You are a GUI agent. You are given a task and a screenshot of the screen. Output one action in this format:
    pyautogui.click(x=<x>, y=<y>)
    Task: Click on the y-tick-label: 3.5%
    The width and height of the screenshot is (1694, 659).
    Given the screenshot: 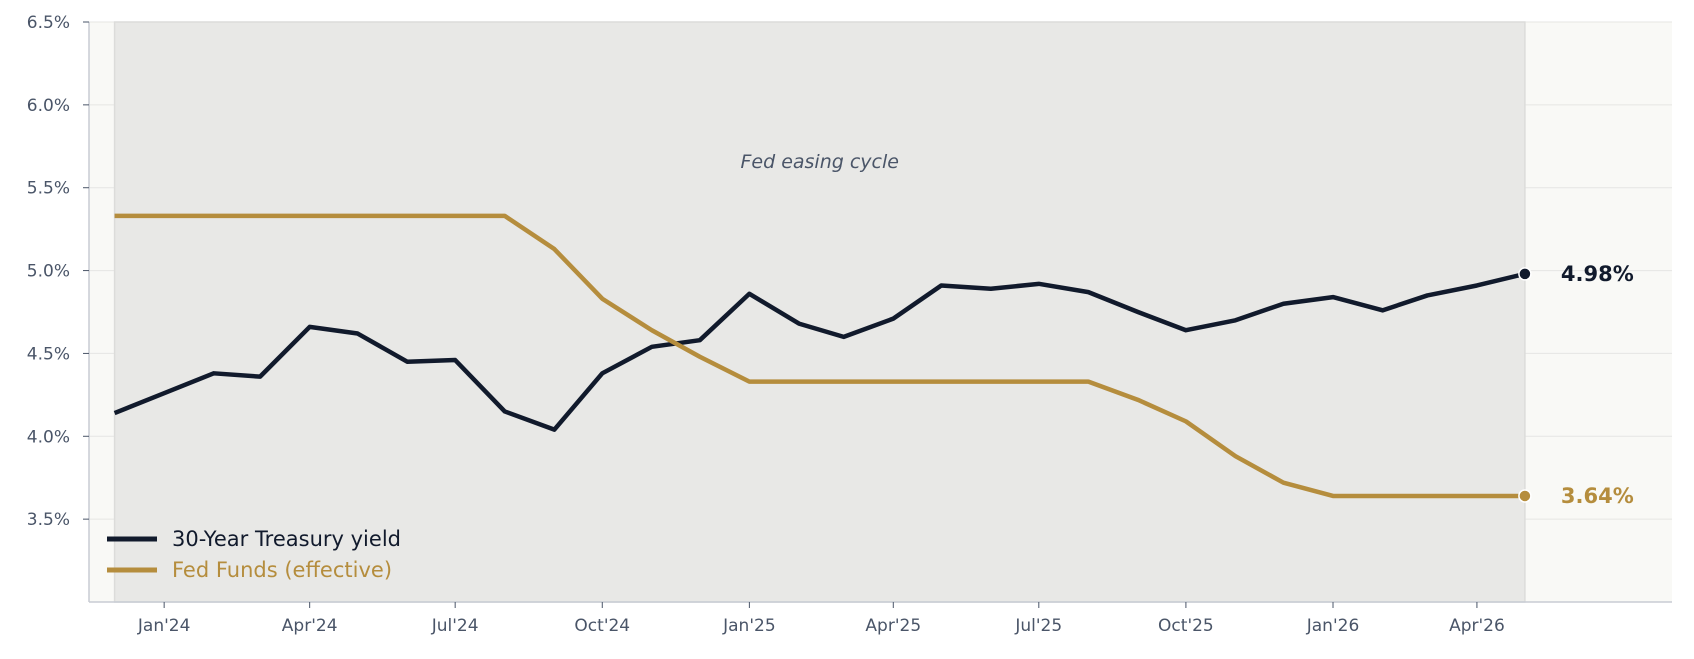 What is the action you would take?
    pyautogui.click(x=48, y=520)
    